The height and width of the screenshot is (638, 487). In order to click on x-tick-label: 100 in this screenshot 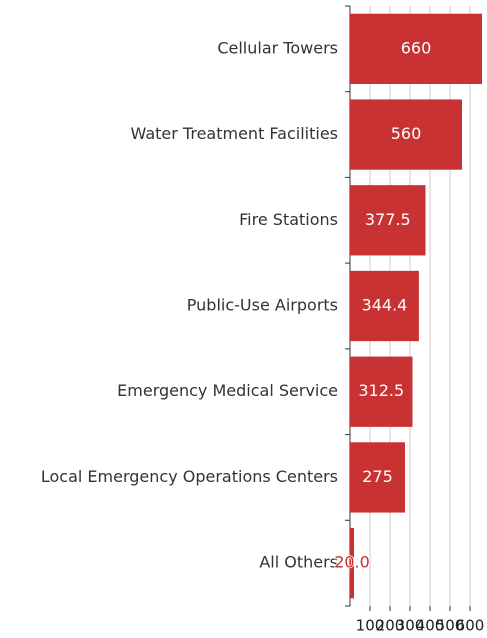, I will do `click(370, 626)`.